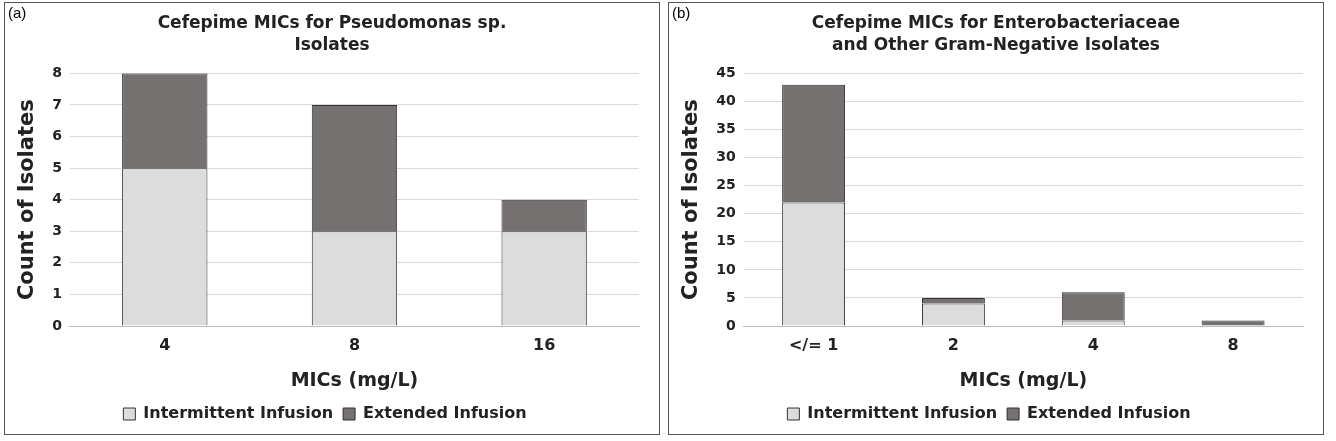 The width and height of the screenshot is (1336, 441). I want to click on x-tick-label: 16, so click(544, 344).